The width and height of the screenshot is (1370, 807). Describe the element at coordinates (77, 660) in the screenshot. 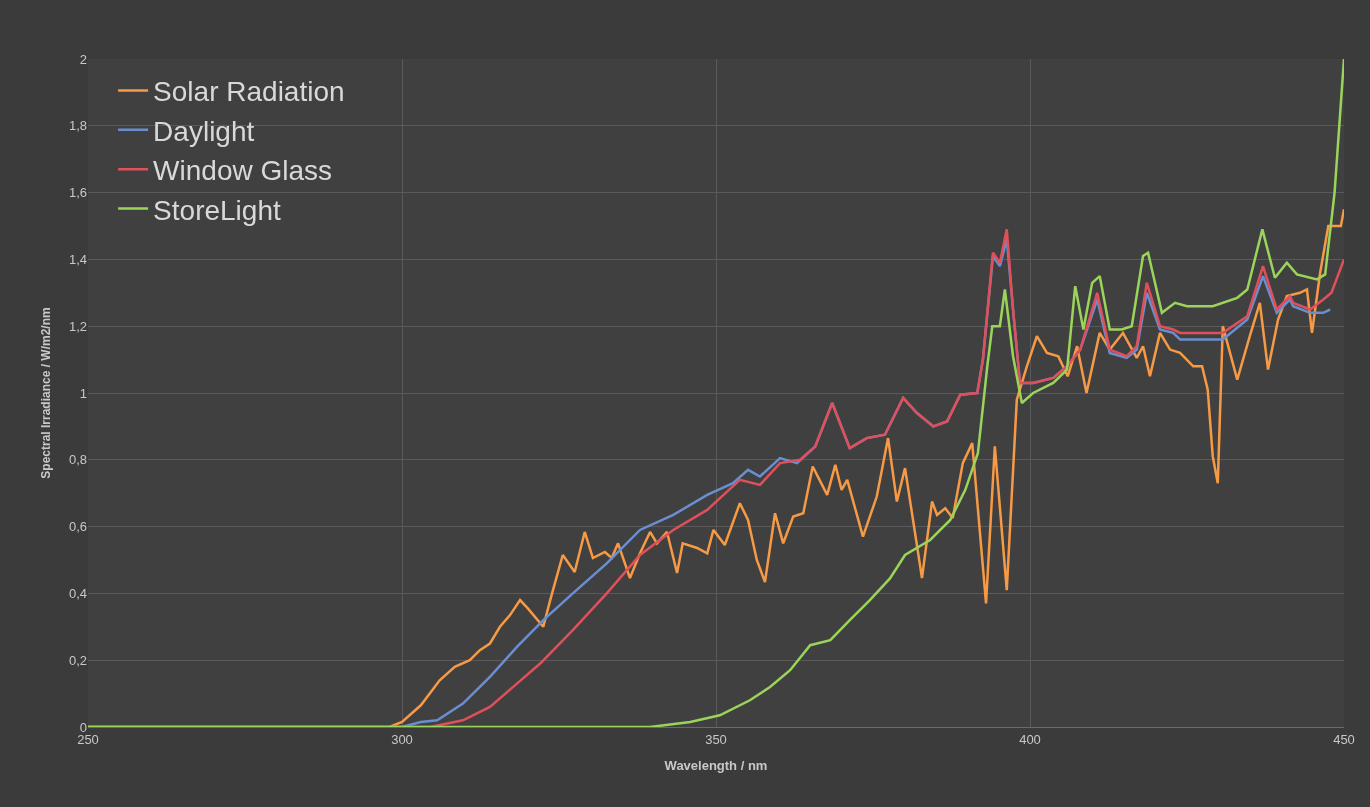

I see `y-tick-label: 0,2` at that location.